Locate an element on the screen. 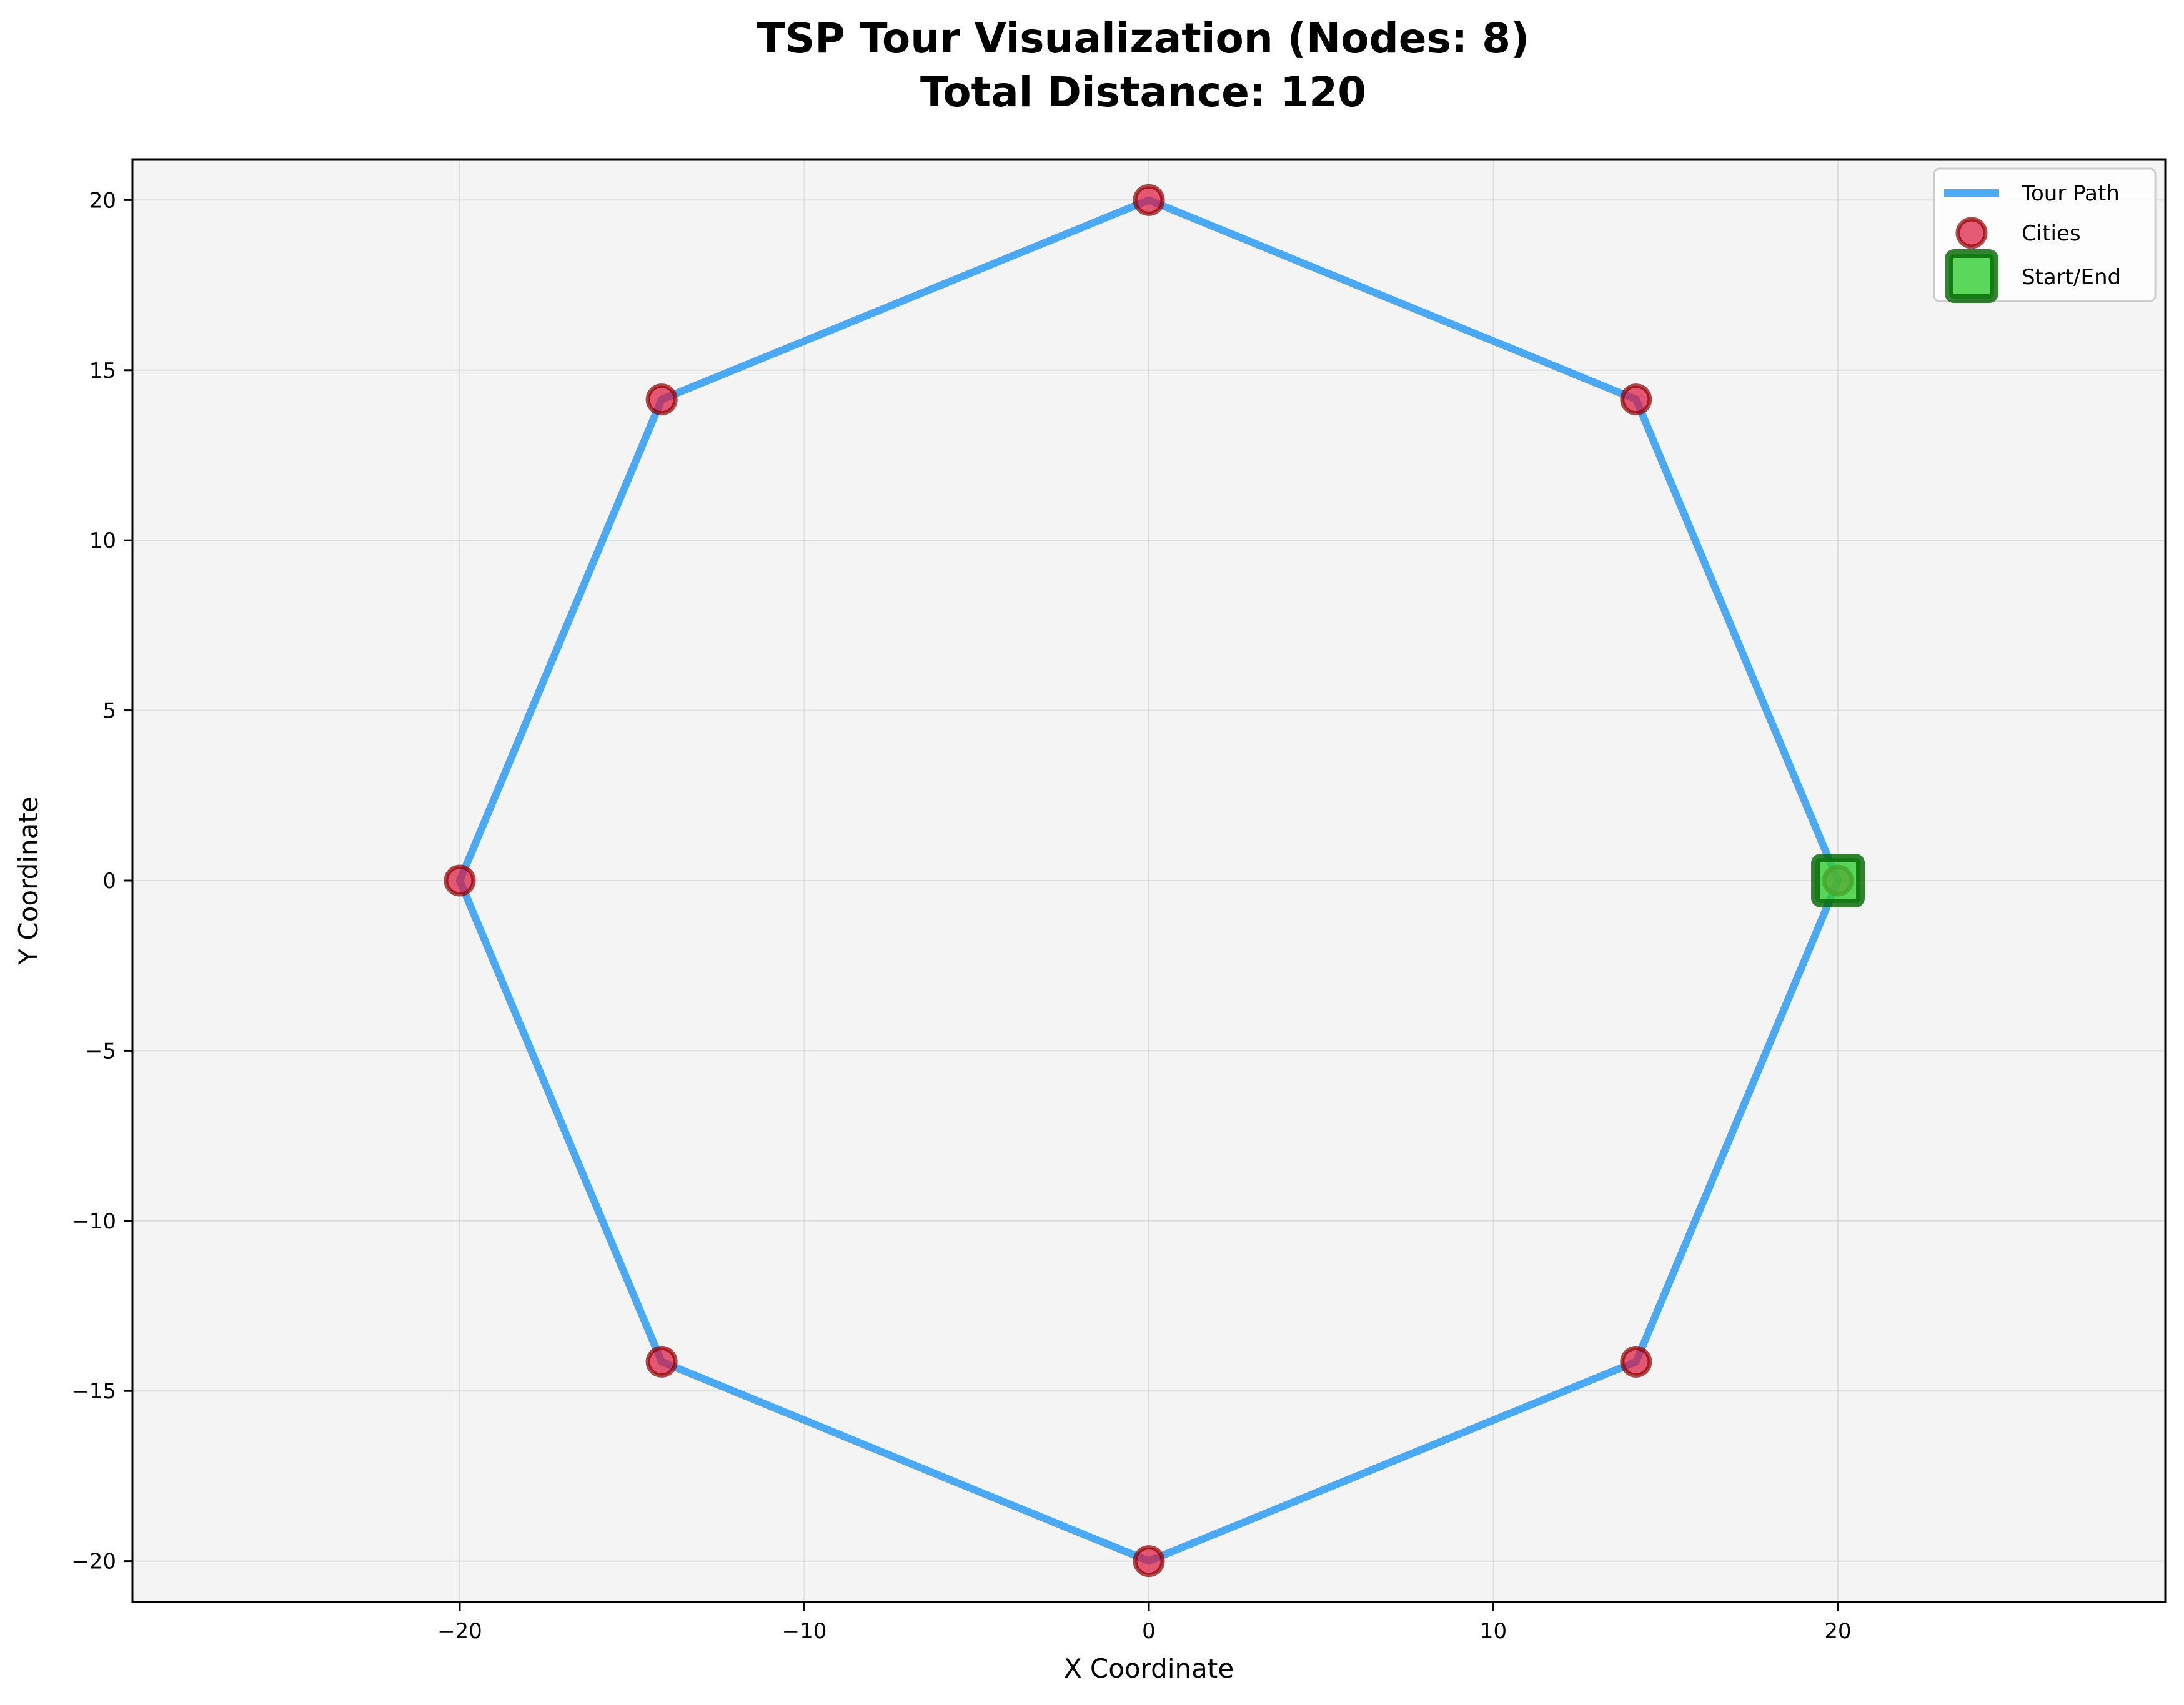 Image resolution: width=2184 pixels, height=1705 pixels. legend-label-tour-path: Tour Path is located at coordinates (2070, 193).